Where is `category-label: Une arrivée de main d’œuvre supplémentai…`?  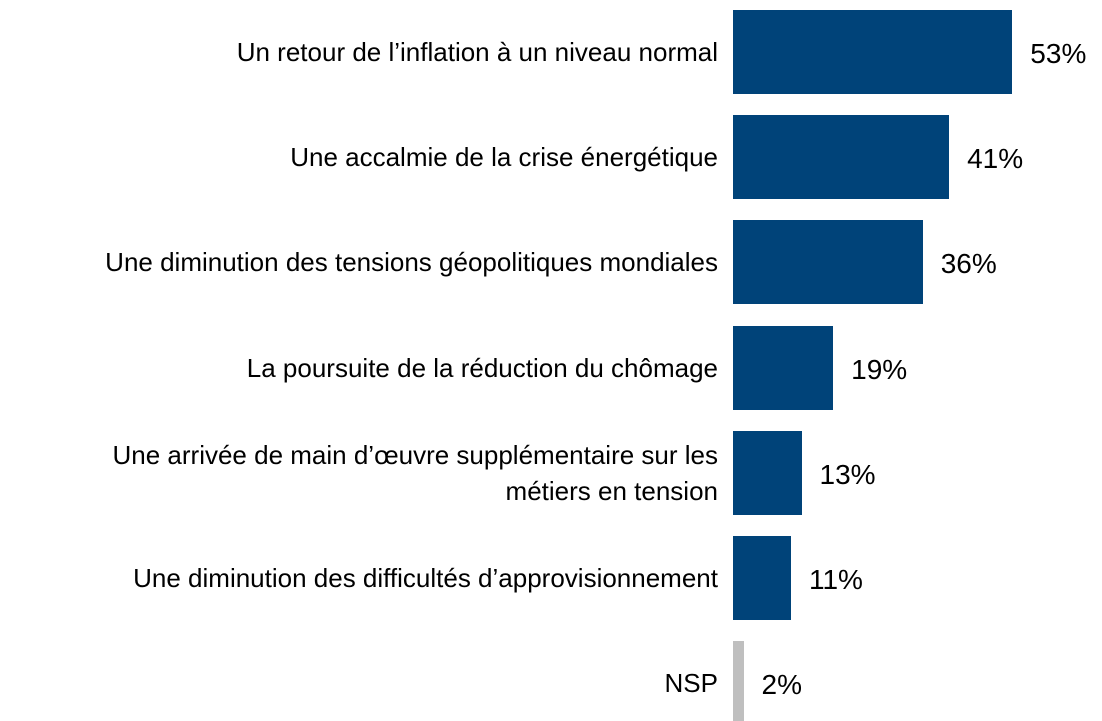
category-label: Une arrivée de main d’œuvre supplémentai… is located at coordinates (415, 472).